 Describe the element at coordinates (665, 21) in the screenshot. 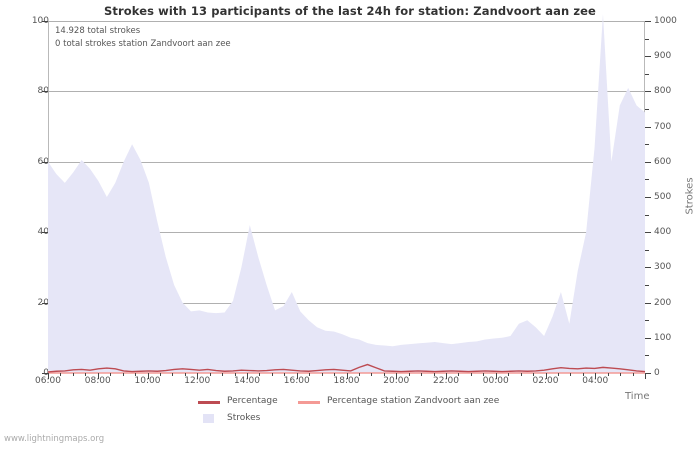

I see `y2-axis-tick-label: 1000` at that location.